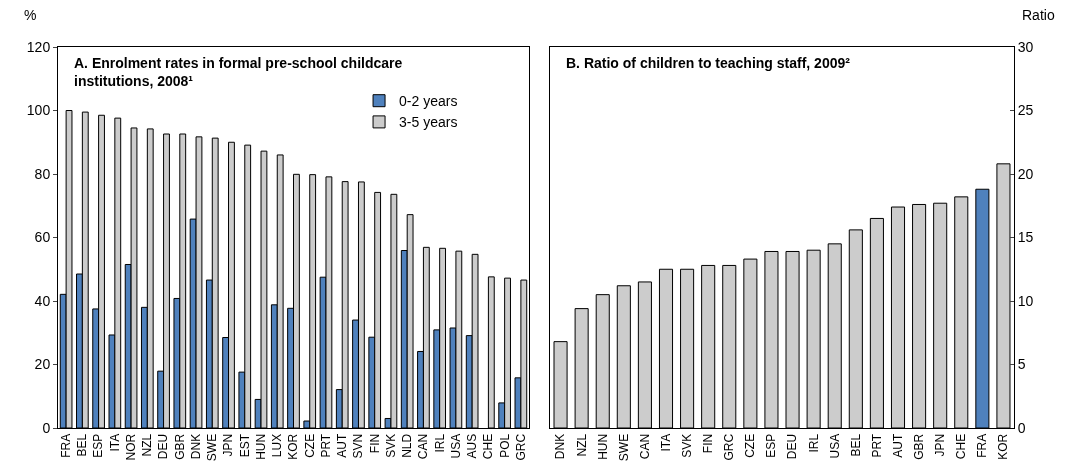 The width and height of the screenshot is (1069, 468). What do you see at coordinates (1025, 110) in the screenshot?
I see `y2-tick-label: 25` at bounding box center [1025, 110].